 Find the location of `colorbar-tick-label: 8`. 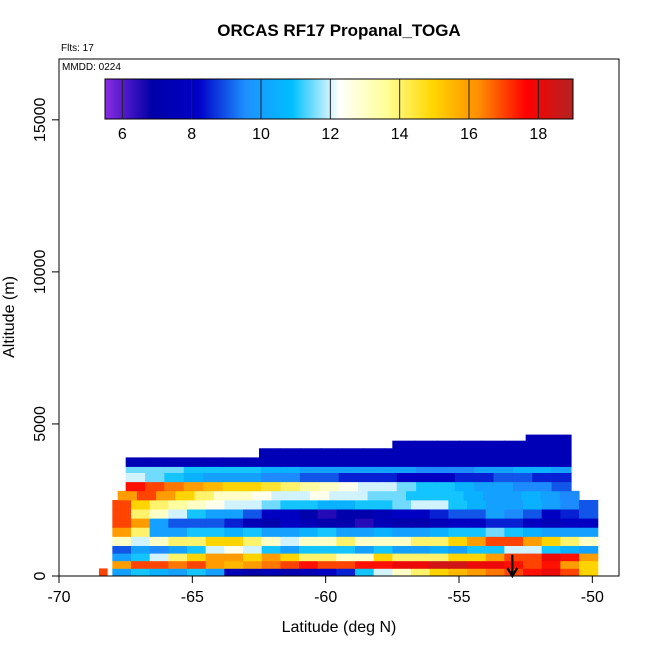

colorbar-tick-label: 8 is located at coordinates (191, 134).